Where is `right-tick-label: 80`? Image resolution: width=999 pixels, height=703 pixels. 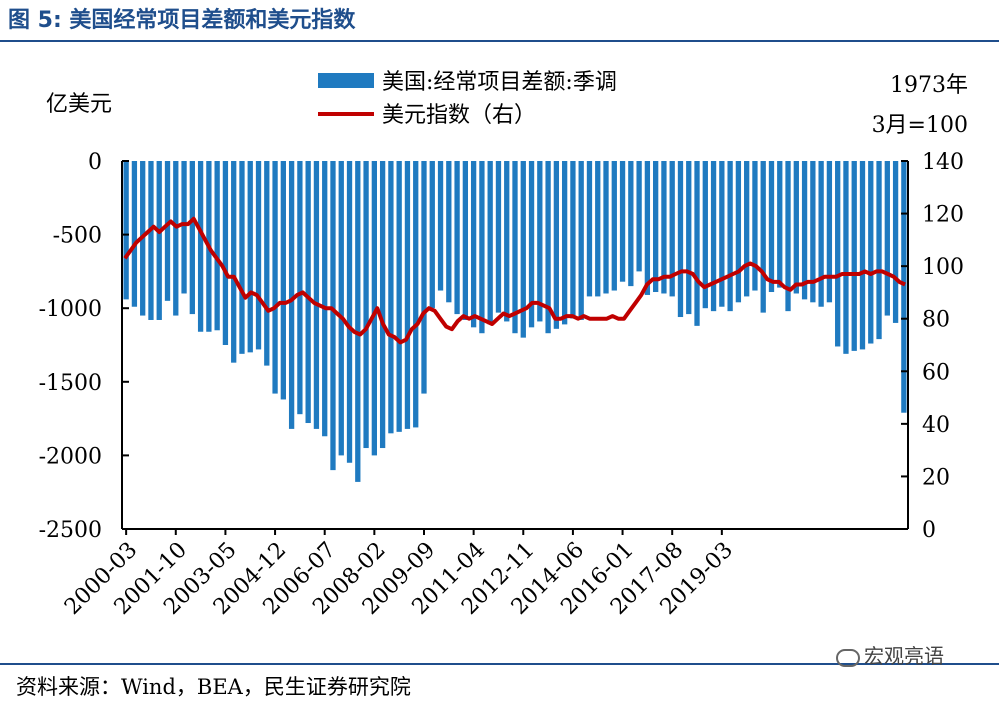
right-tick-label: 80 is located at coordinates (936, 320).